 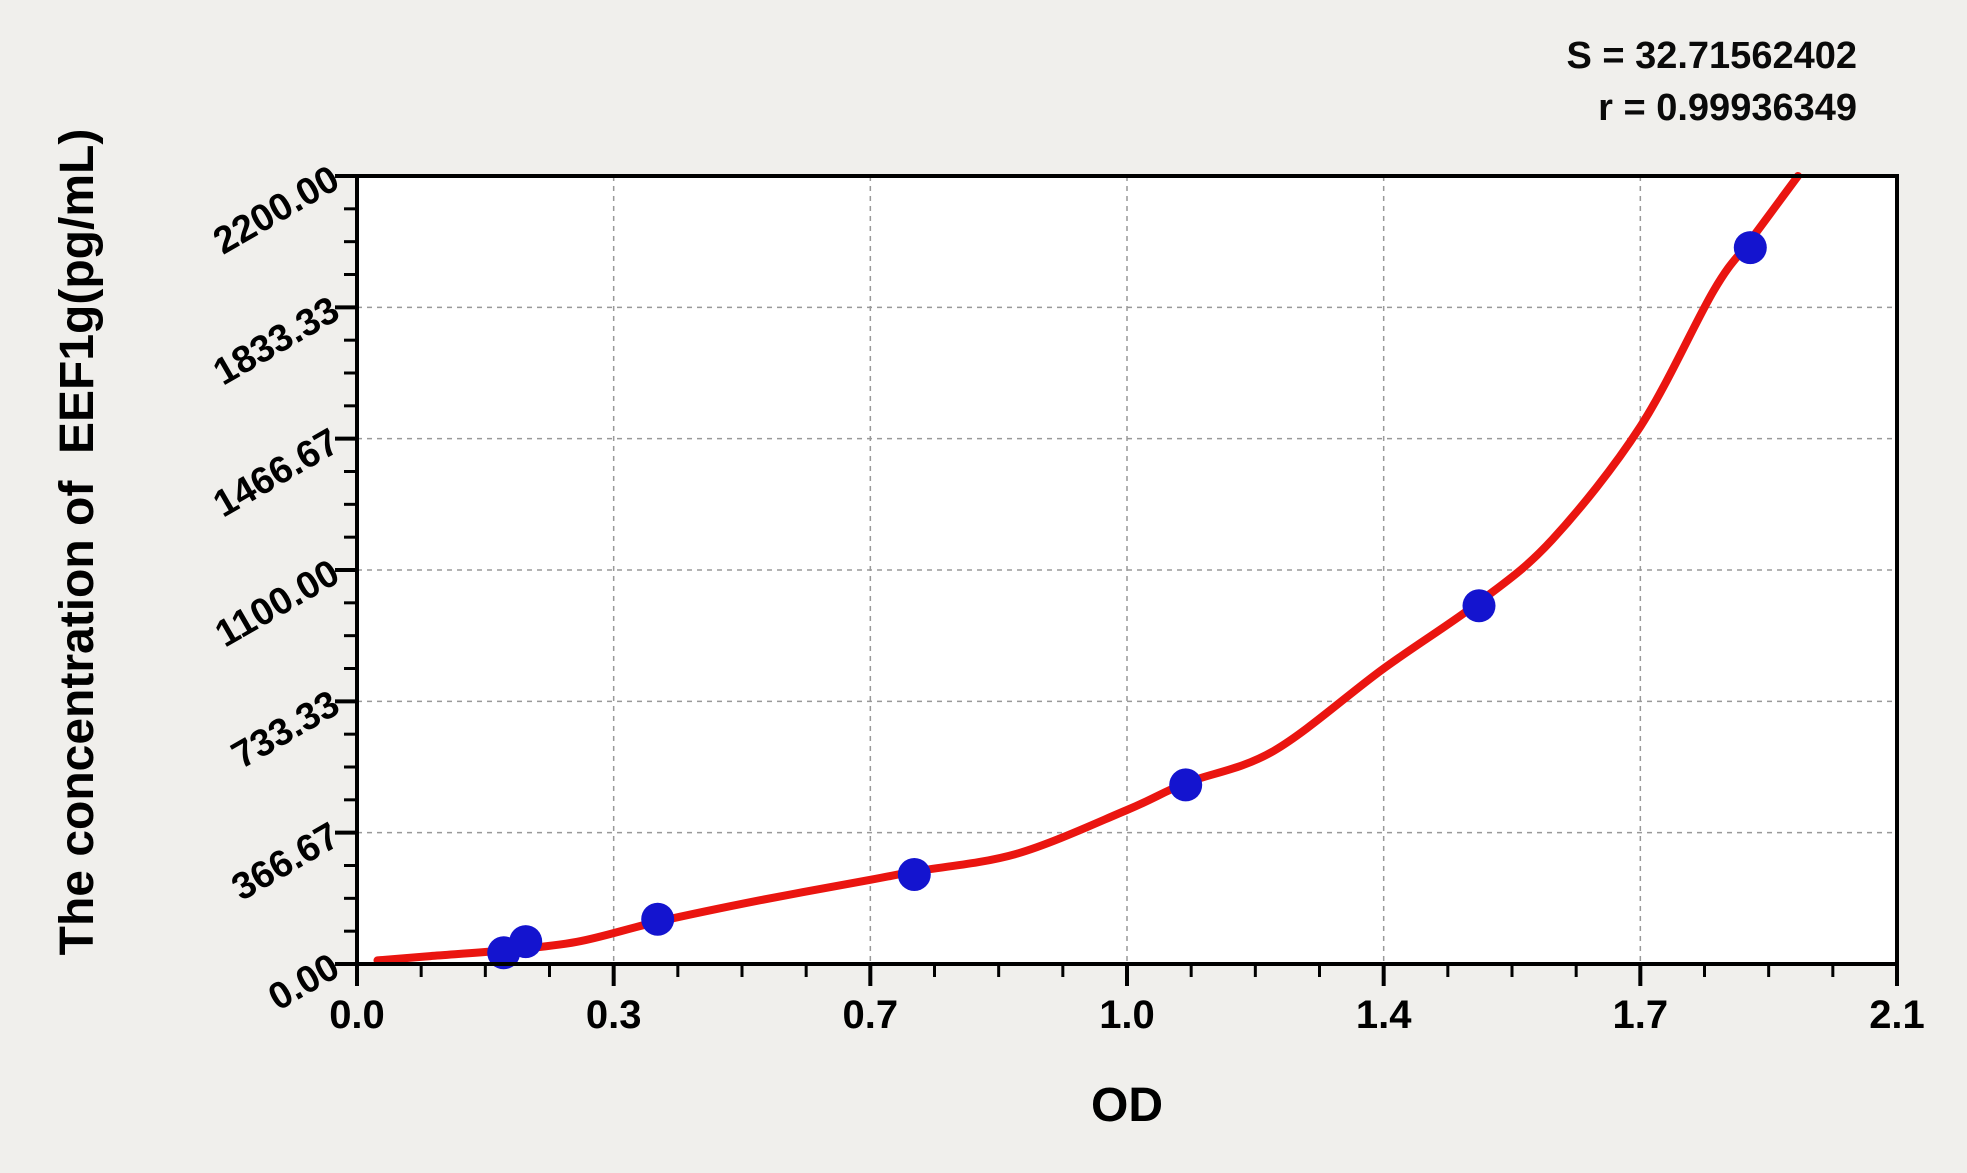 I want to click on x-tick-label: 1.0, so click(x=1127, y=1015).